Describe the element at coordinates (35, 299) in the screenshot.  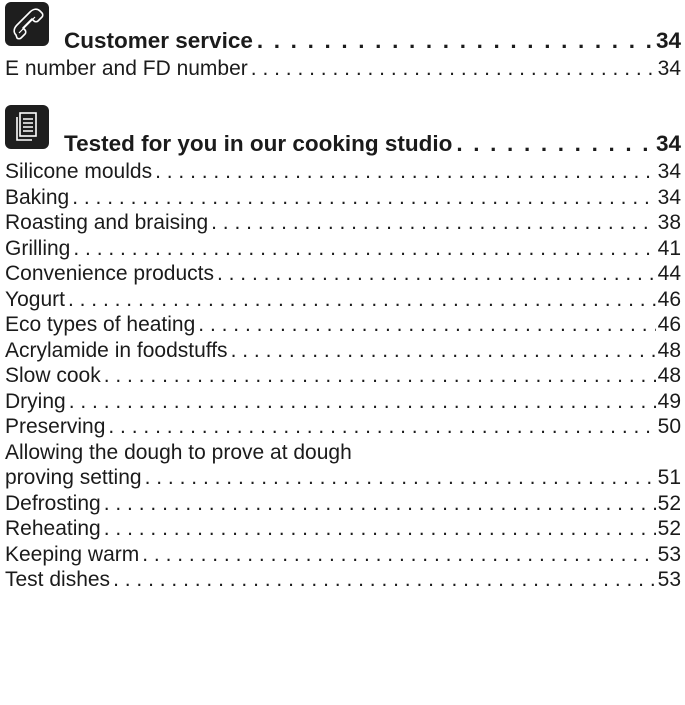
I see `toc-entry-label: Yogurt` at that location.